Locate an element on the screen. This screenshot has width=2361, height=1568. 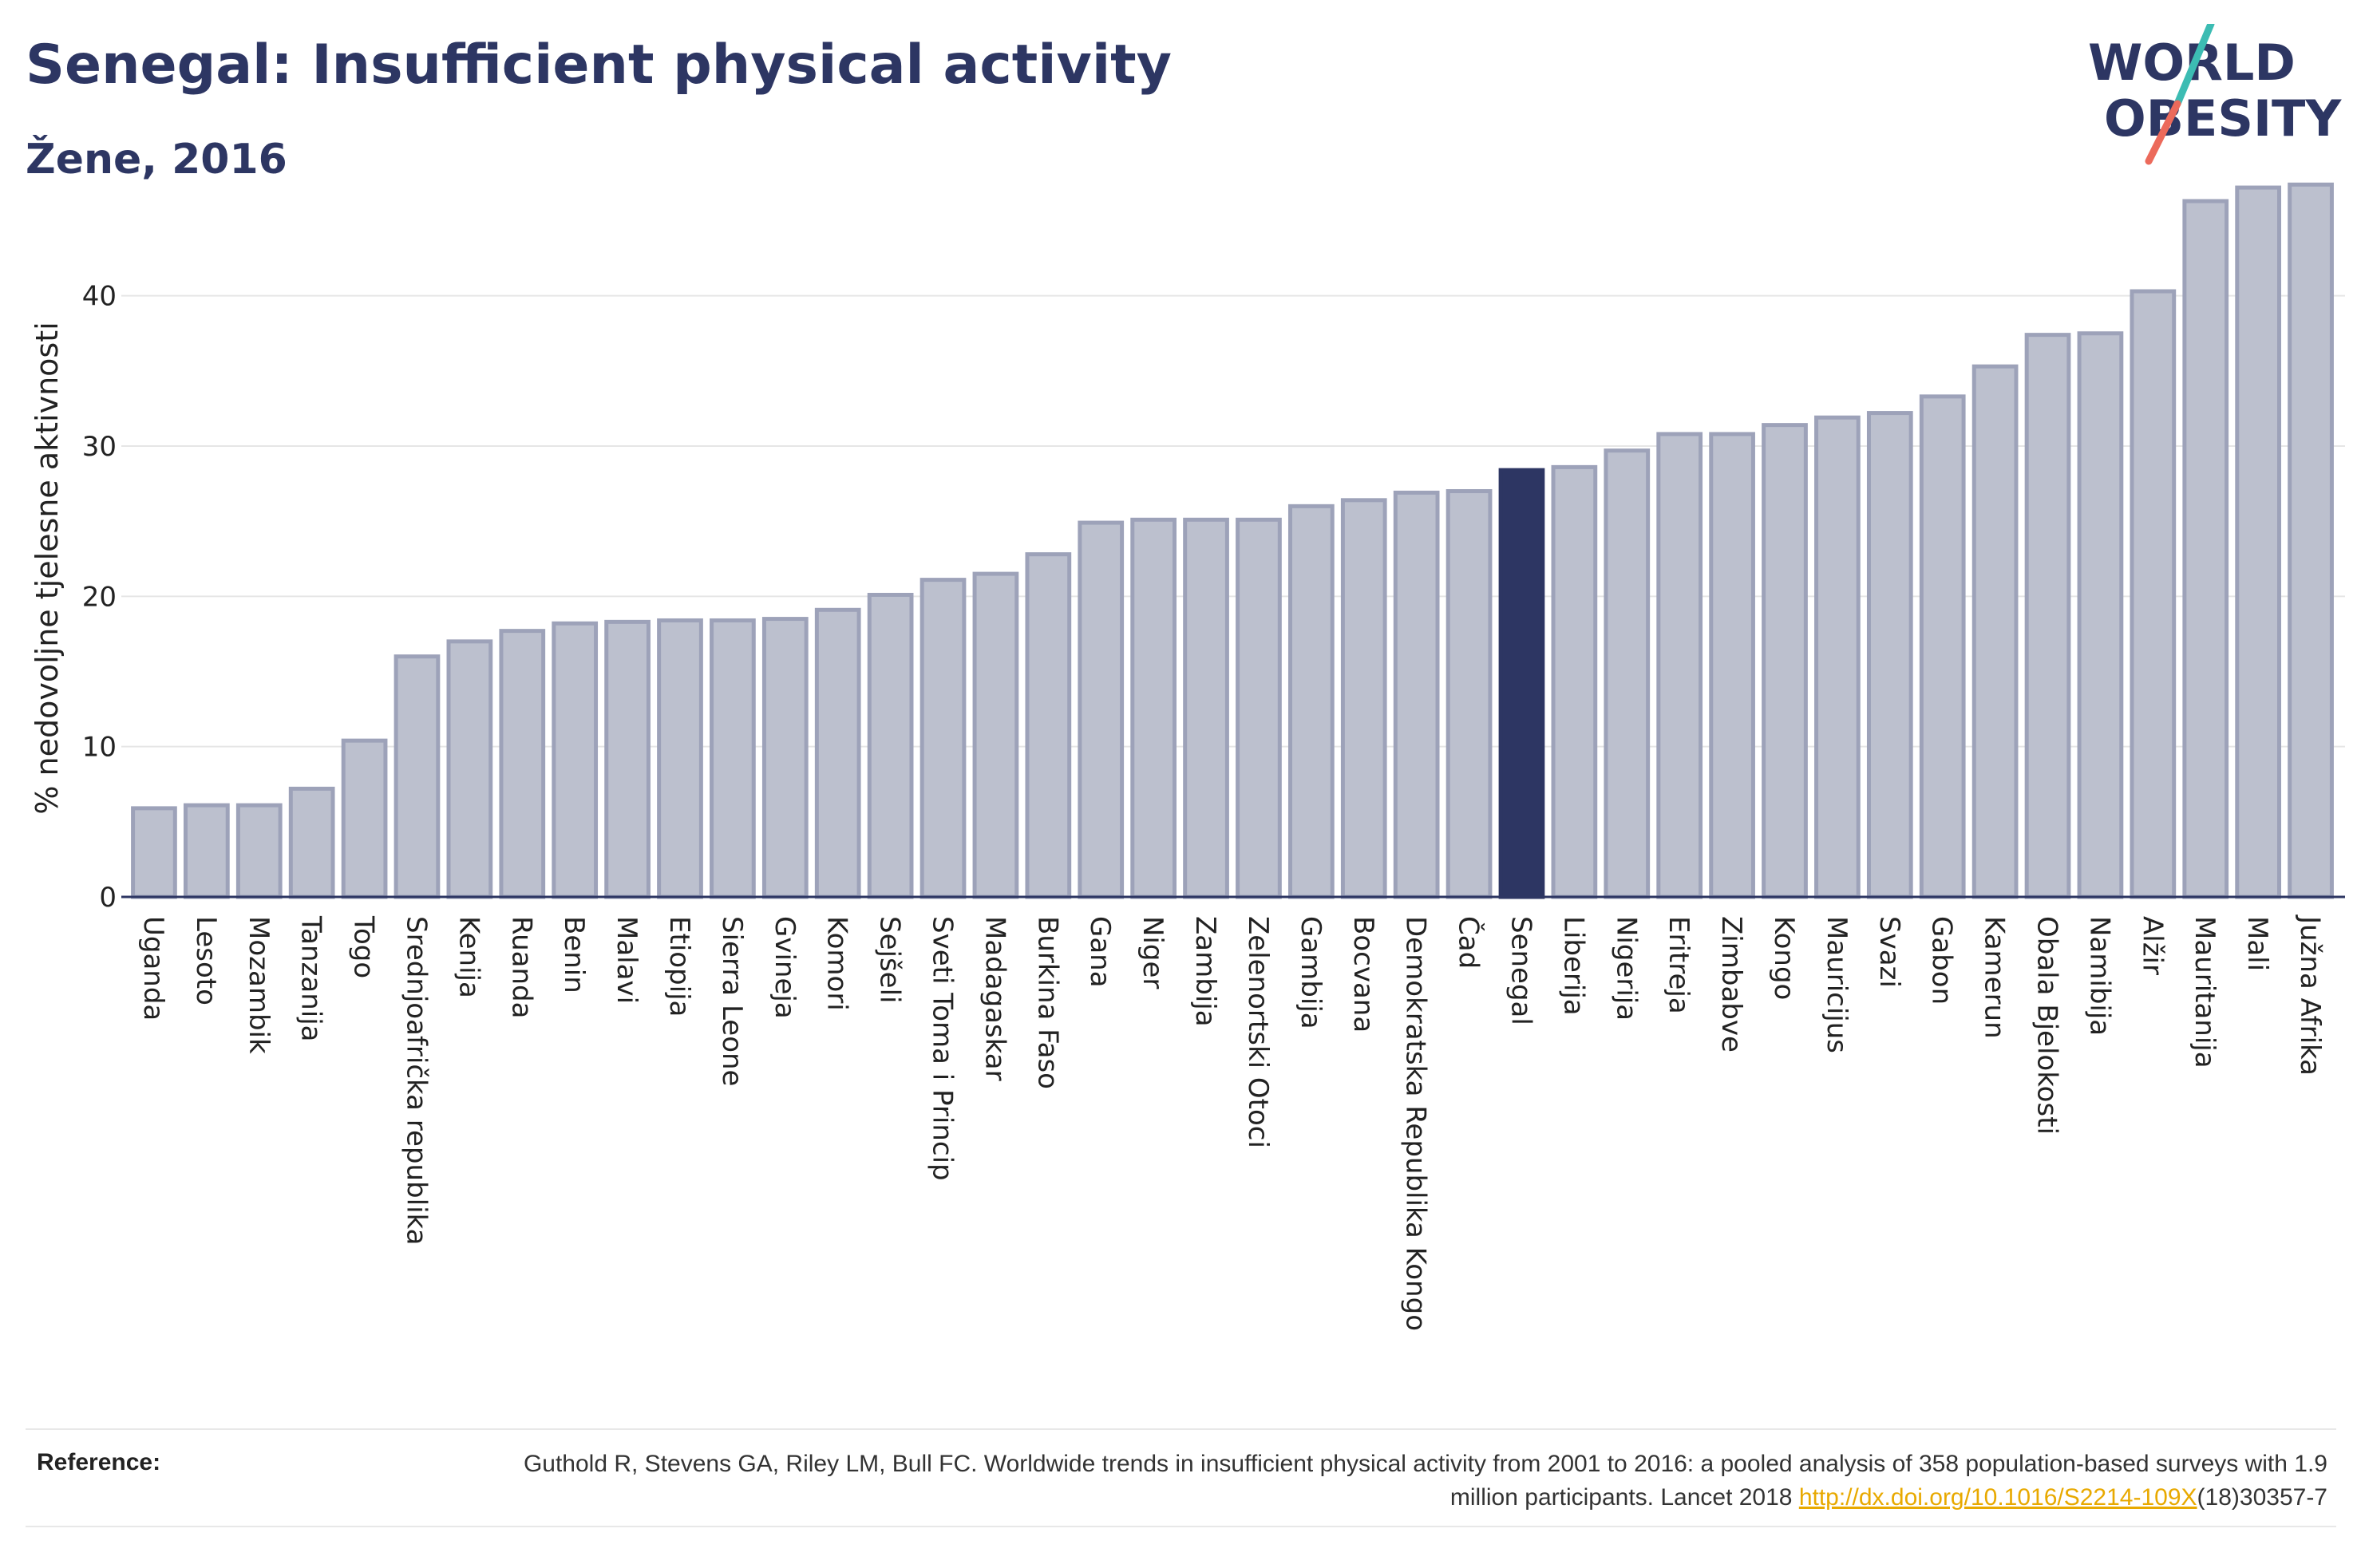
x-tick-label: Uganda is located at coordinates (153, 968).